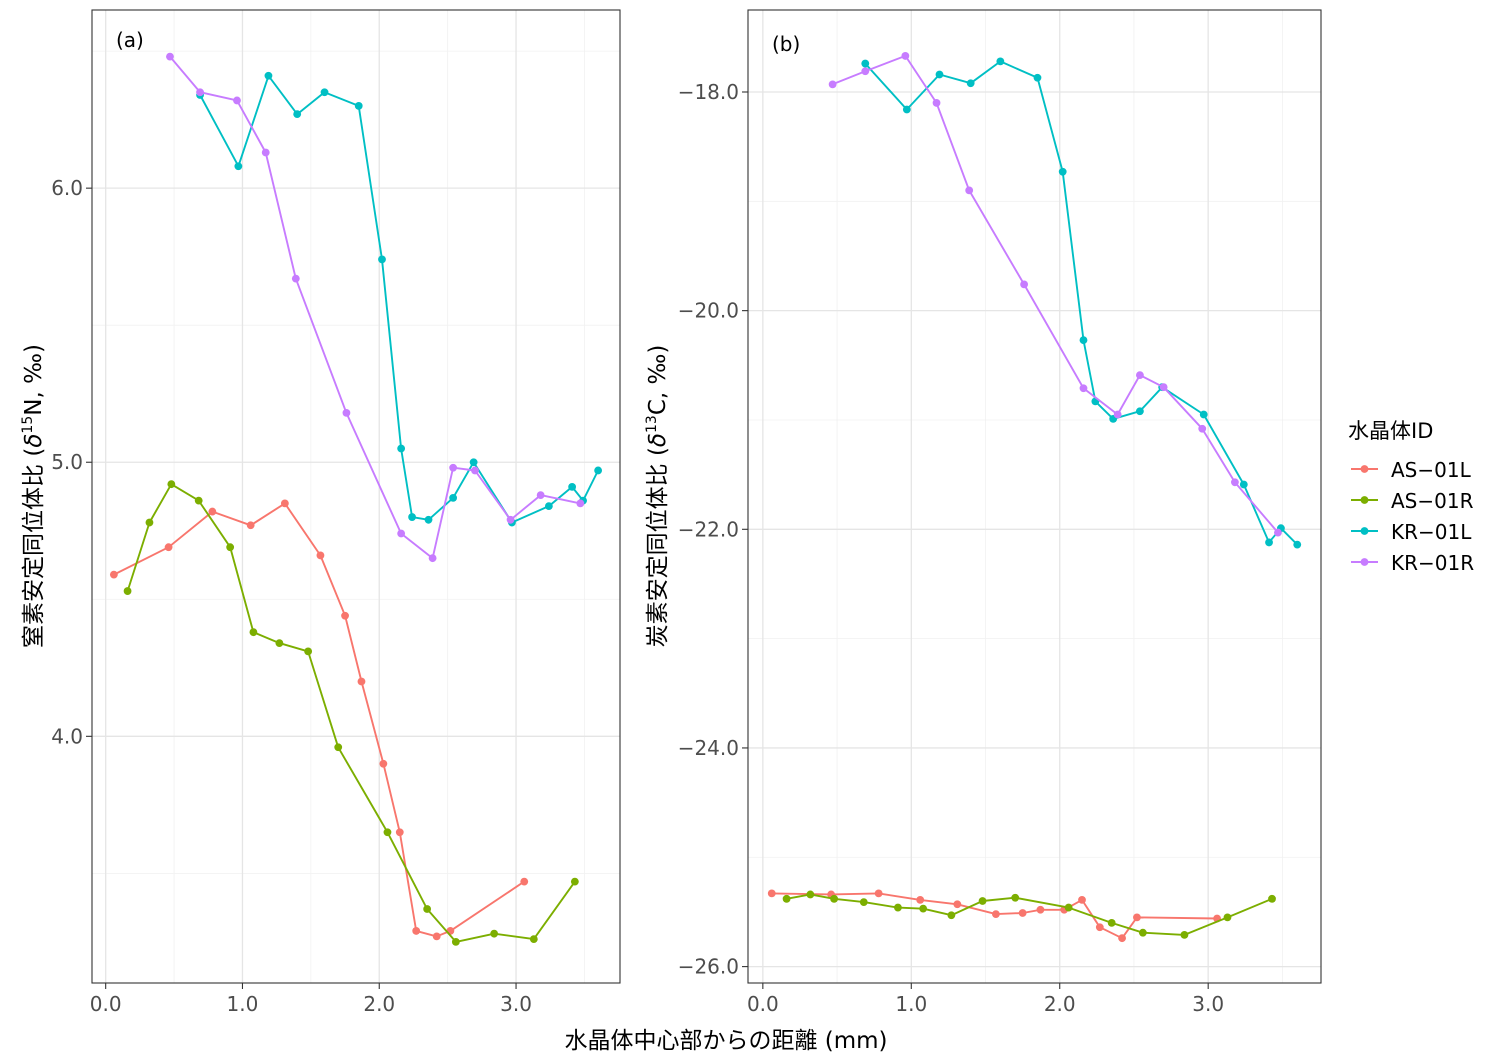 The height and width of the screenshot is (1058, 1500). Describe the element at coordinates (1412, 563) in the screenshot. I see `legend-entry-kr-01r: KR−01R` at that location.